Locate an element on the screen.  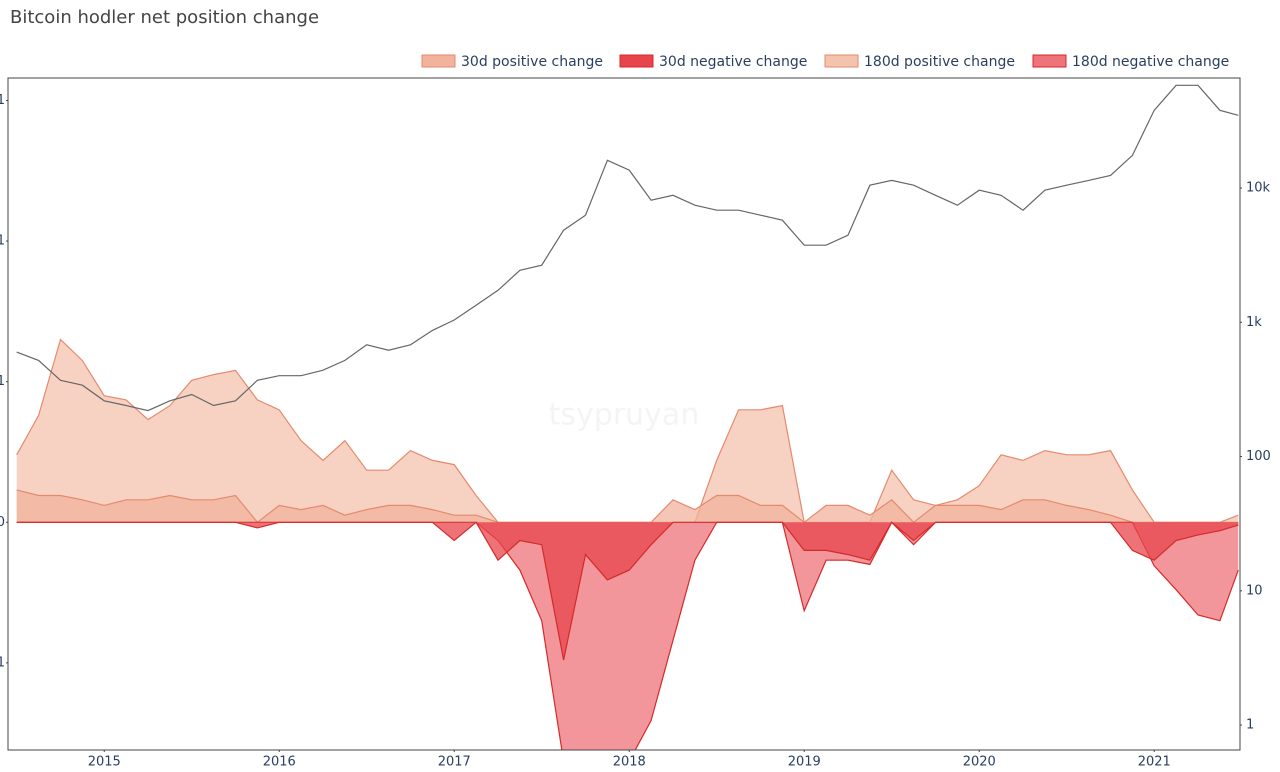
watermark: tsypruyan is located at coordinates (624, 415).